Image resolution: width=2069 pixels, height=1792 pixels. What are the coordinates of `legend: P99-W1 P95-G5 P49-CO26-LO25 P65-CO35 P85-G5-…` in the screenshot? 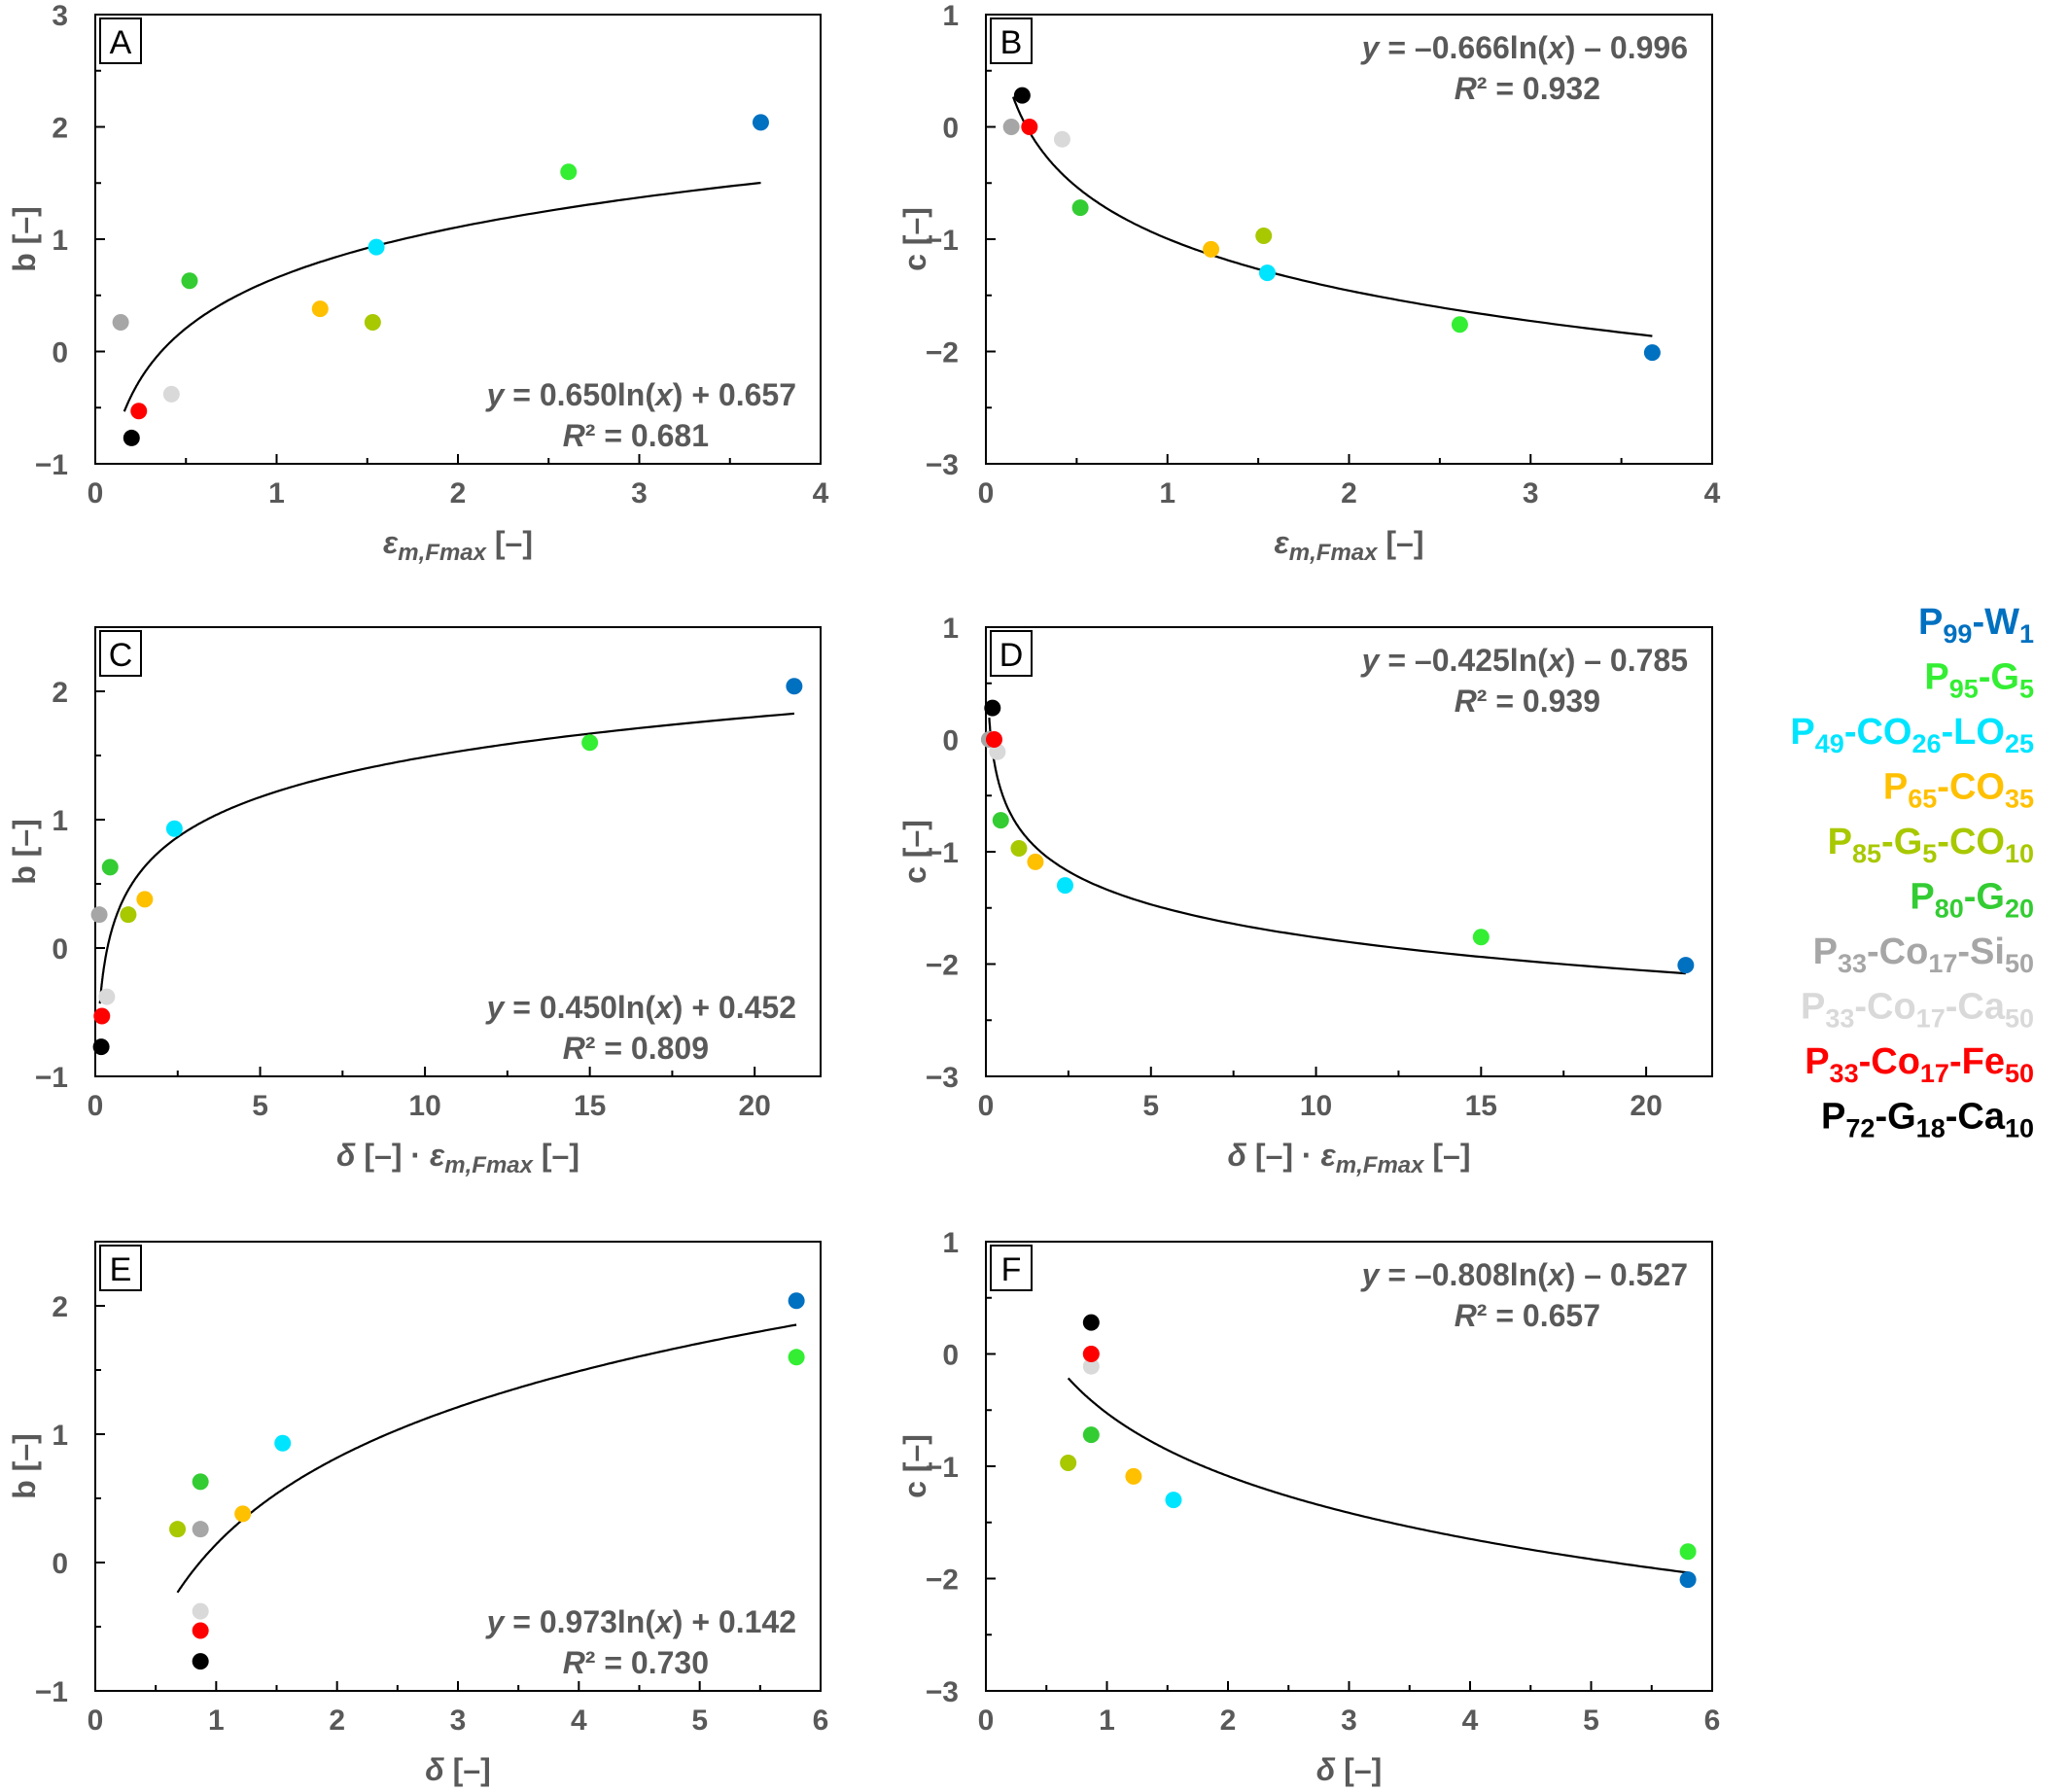 It's located at (1912, 872).